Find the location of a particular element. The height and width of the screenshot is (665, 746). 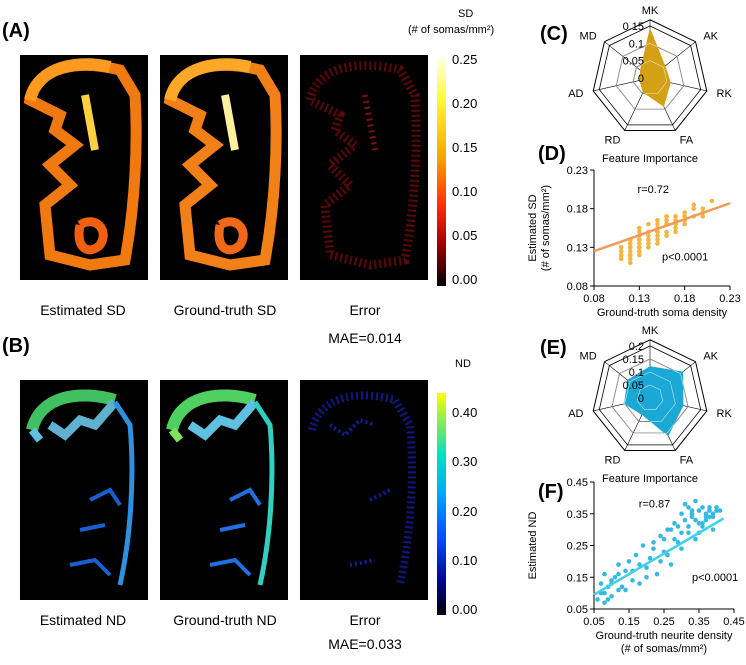

panel-b-colorbar-tick-label: 0.00 is located at coordinates (465, 609).